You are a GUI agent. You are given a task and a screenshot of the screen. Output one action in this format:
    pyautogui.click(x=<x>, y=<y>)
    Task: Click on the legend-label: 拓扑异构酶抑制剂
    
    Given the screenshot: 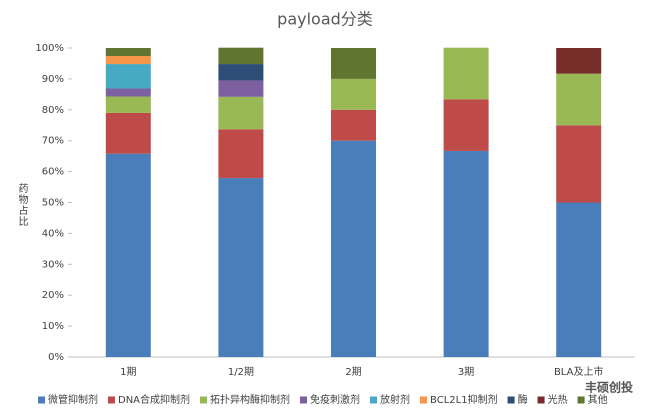 What is the action you would take?
    pyautogui.click(x=250, y=399)
    